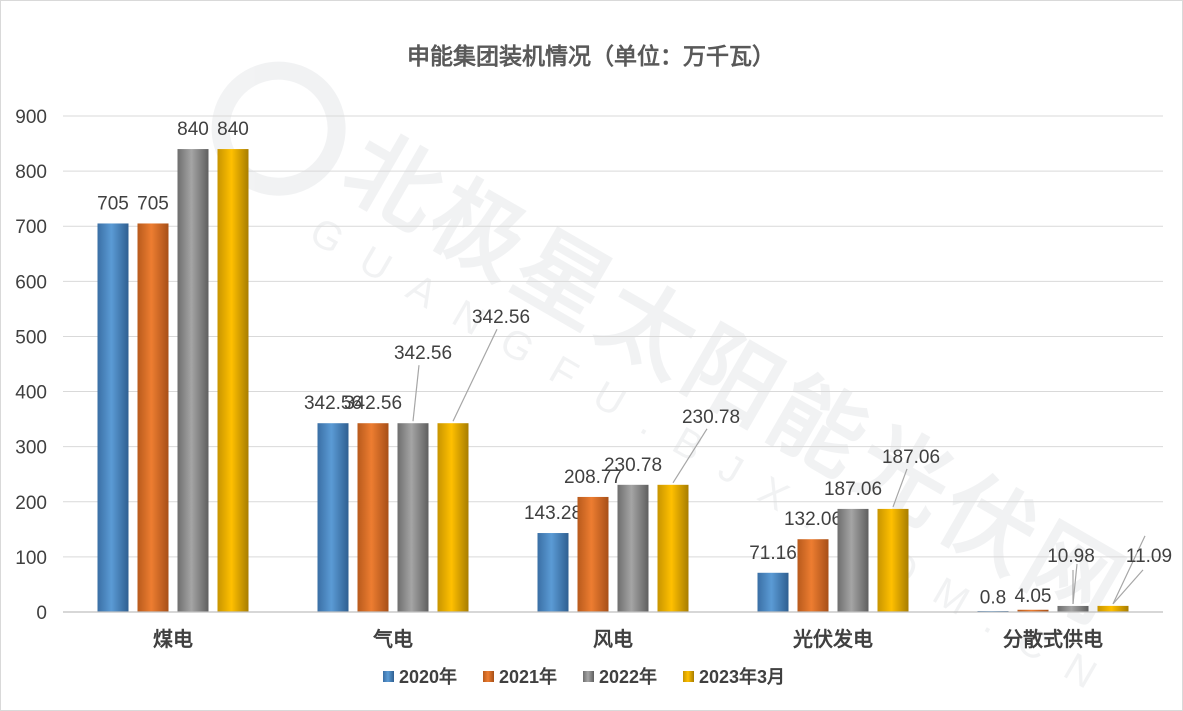 This screenshot has height=711, width=1183. What do you see at coordinates (832, 639) in the screenshot?
I see `x-tick-label: 光伏发电` at bounding box center [832, 639].